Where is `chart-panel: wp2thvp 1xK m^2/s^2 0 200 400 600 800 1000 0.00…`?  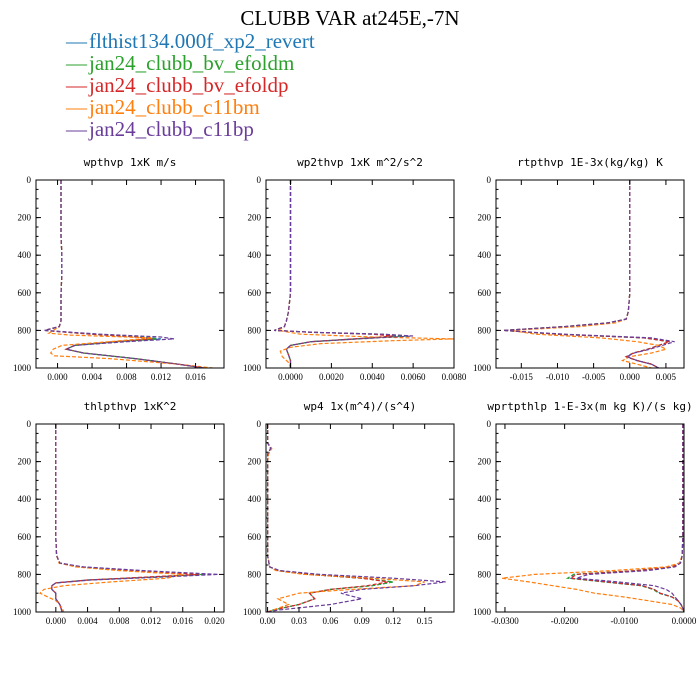 chart-panel: wp2thvp 1xK m^2/s^2 0 200 400 600 800 1000 0.00… is located at coordinates (355, 269).